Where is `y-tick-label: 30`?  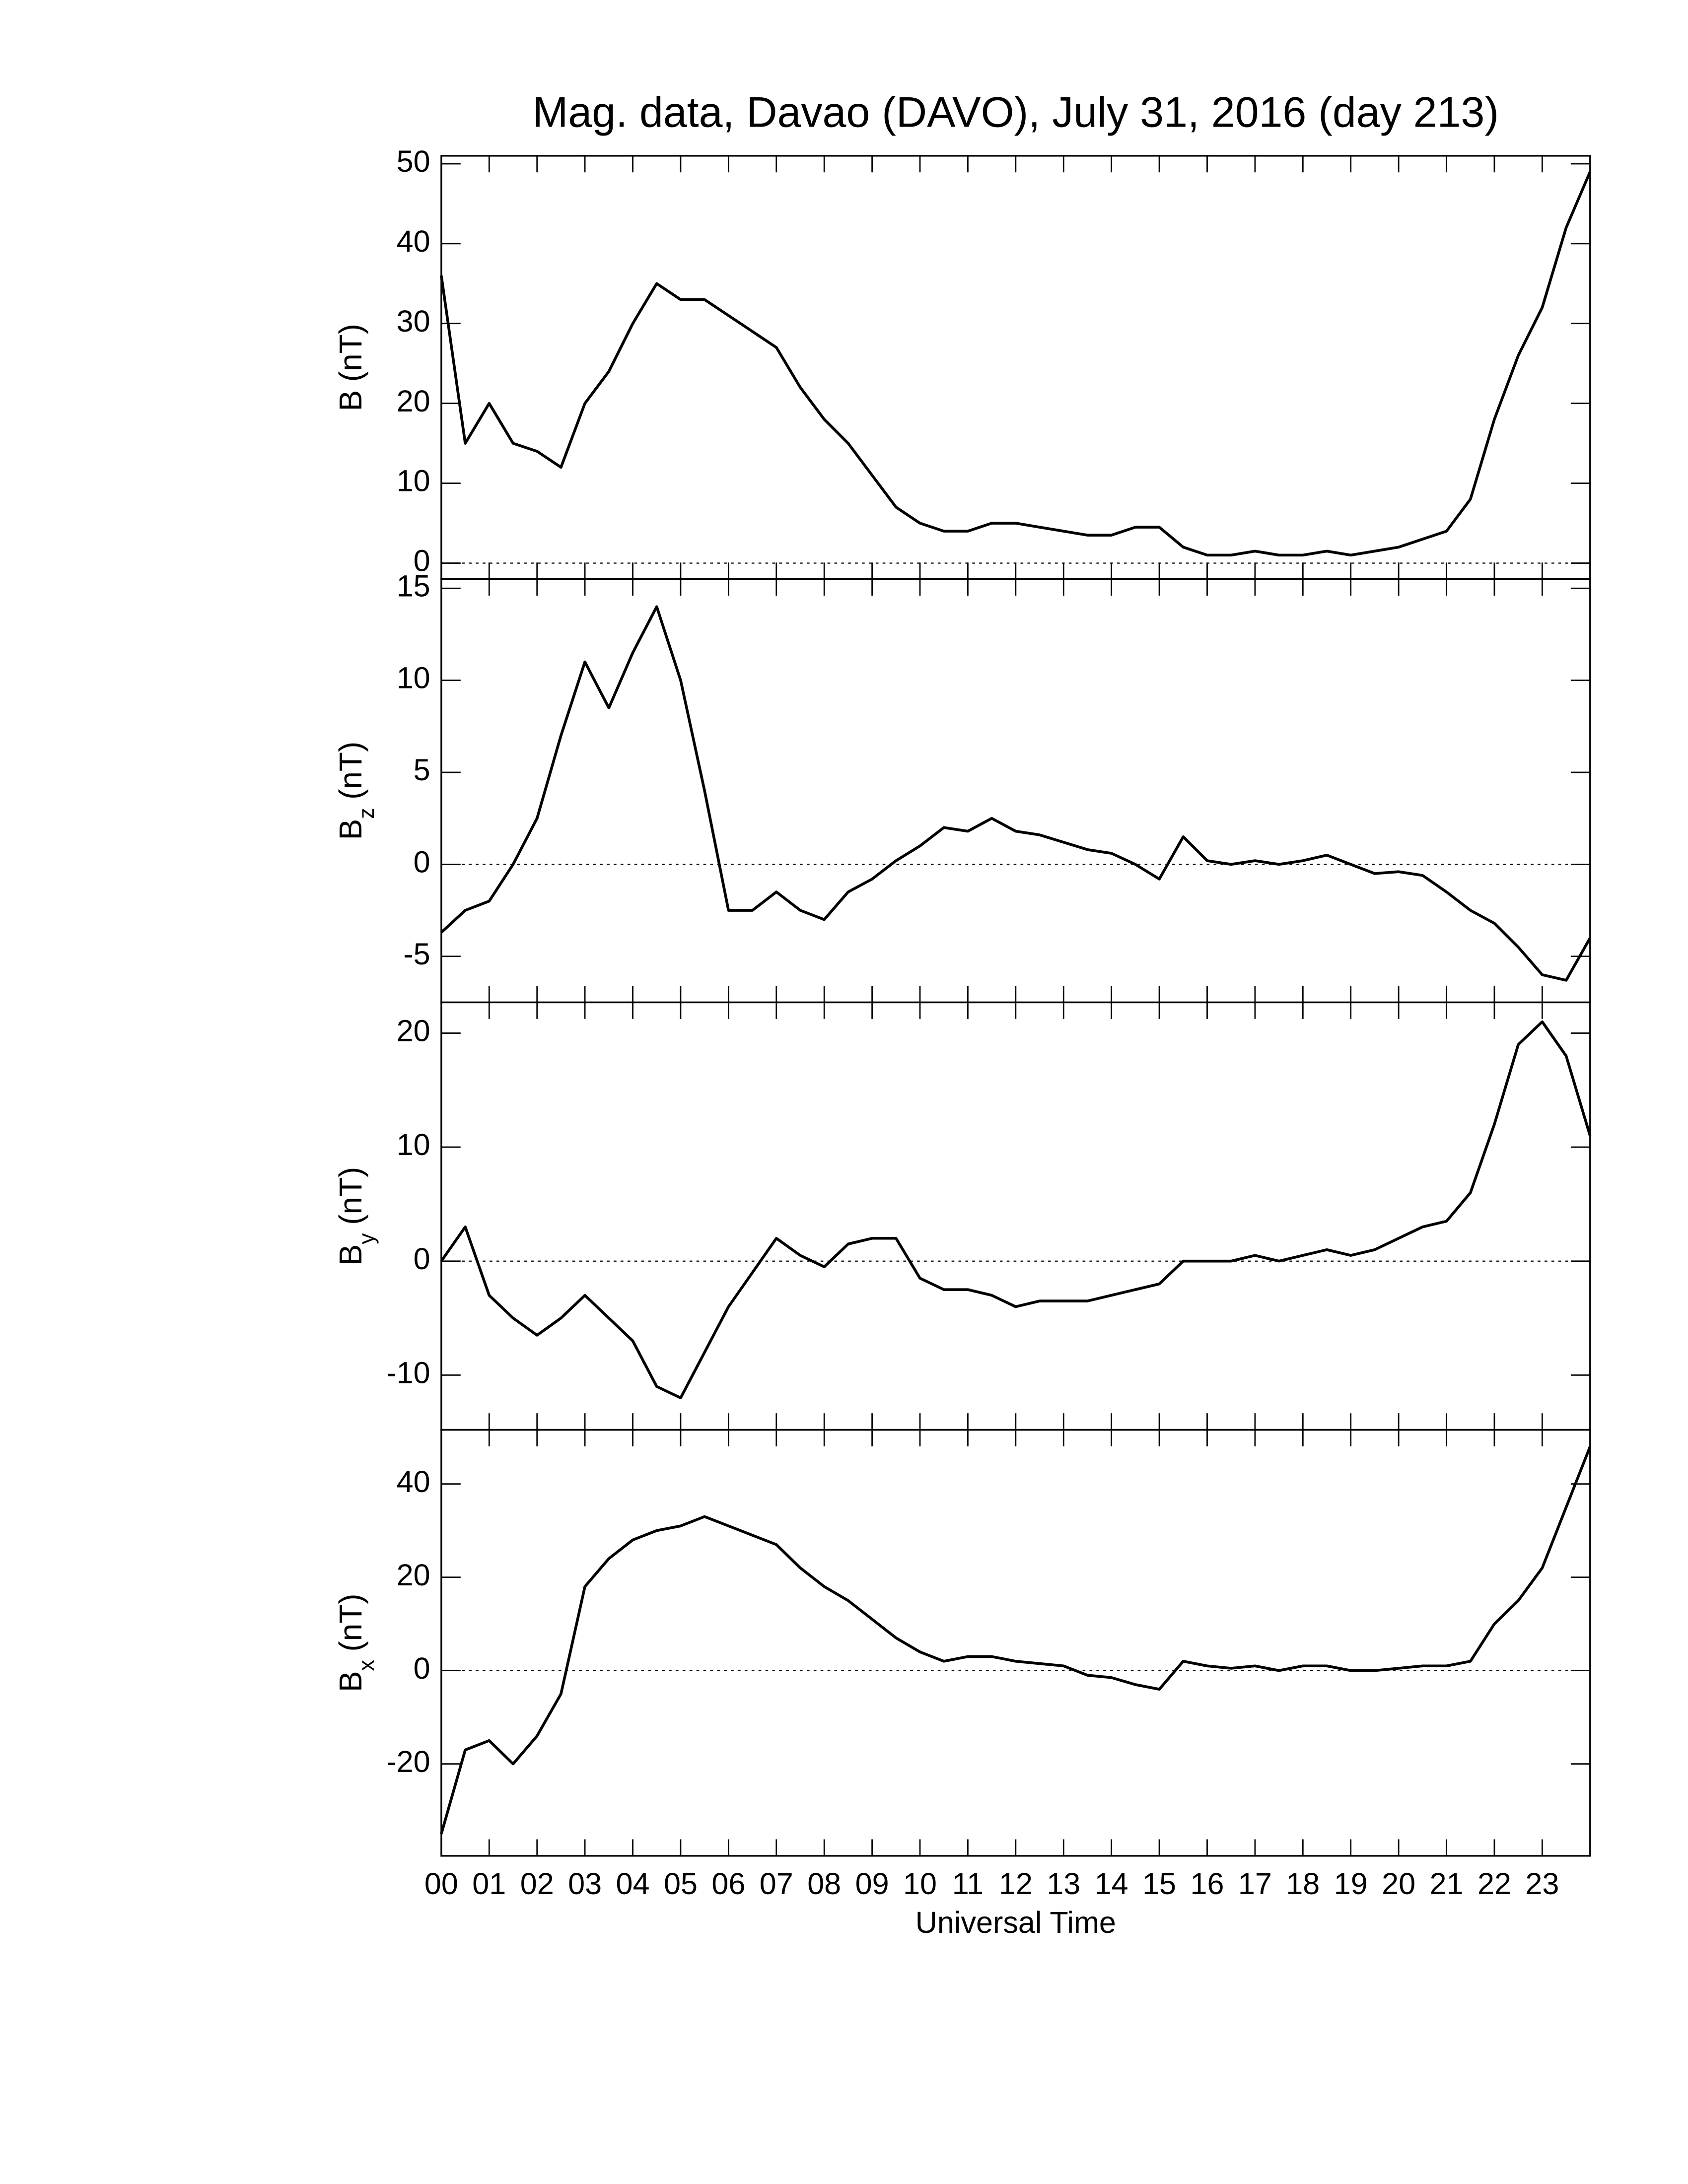
y-tick-label: 30 is located at coordinates (413, 321).